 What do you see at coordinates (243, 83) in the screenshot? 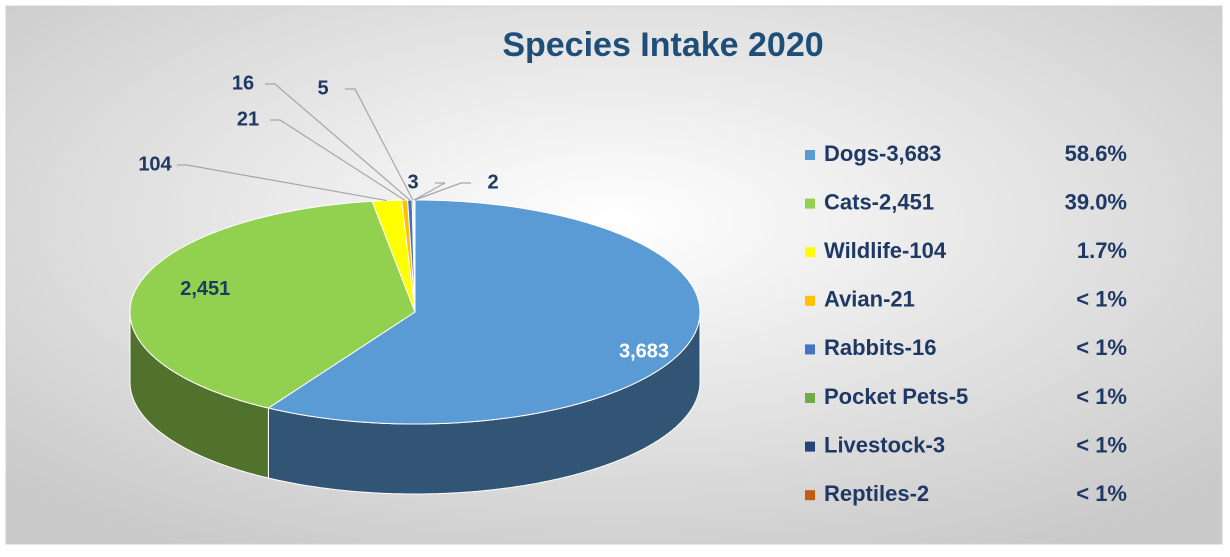
I see `data-label: 16` at bounding box center [243, 83].